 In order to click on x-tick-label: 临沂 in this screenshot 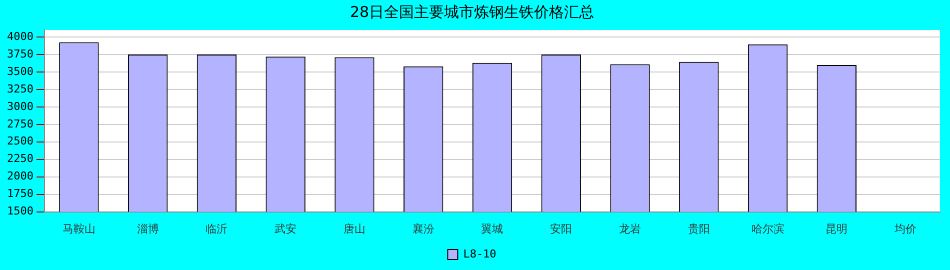, I will do `click(217, 229)`.